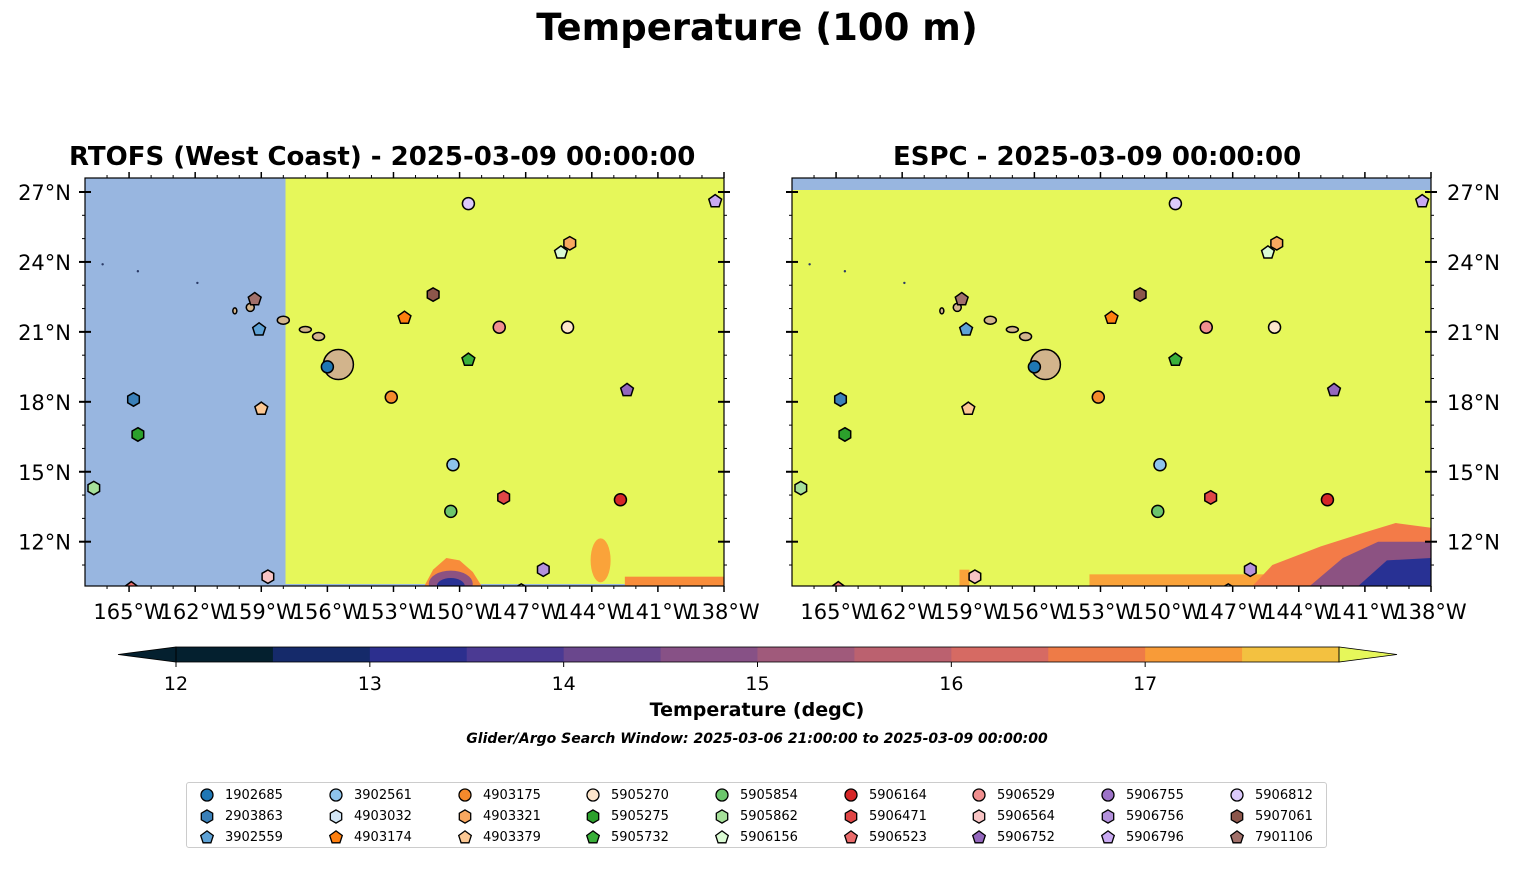 Image resolution: width=1514 pixels, height=889 pixels. I want to click on figure-title: Temperature (100 m), so click(757, 27).